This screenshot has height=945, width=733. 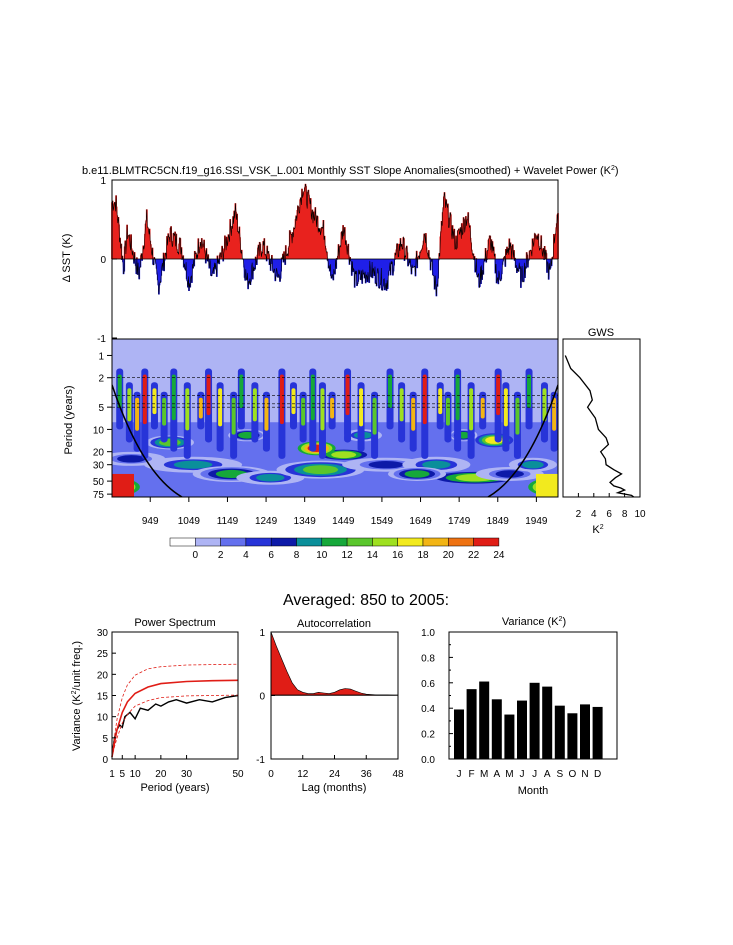 What do you see at coordinates (103, 633) in the screenshot?
I see `power-spectrum-ytick-label: 30` at bounding box center [103, 633].